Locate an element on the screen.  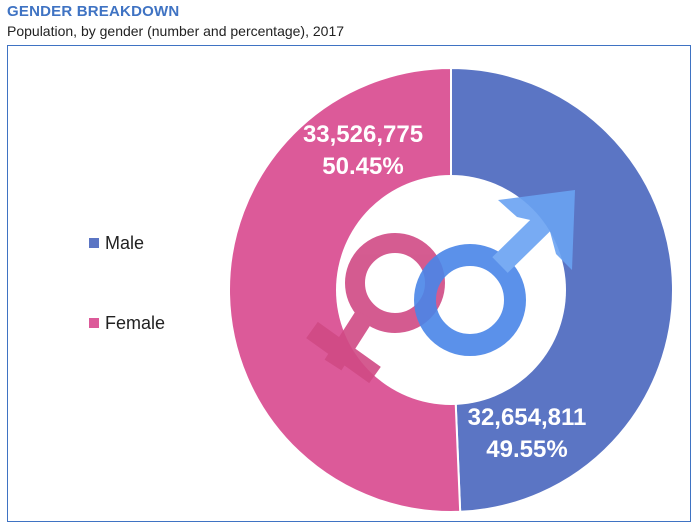
legend-label-male: Male is located at coordinates (125, 242).